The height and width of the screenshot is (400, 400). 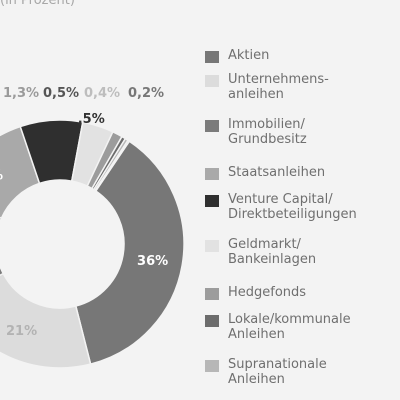 I want to click on legend-label: Hedgefonds, so click(x=267, y=292).